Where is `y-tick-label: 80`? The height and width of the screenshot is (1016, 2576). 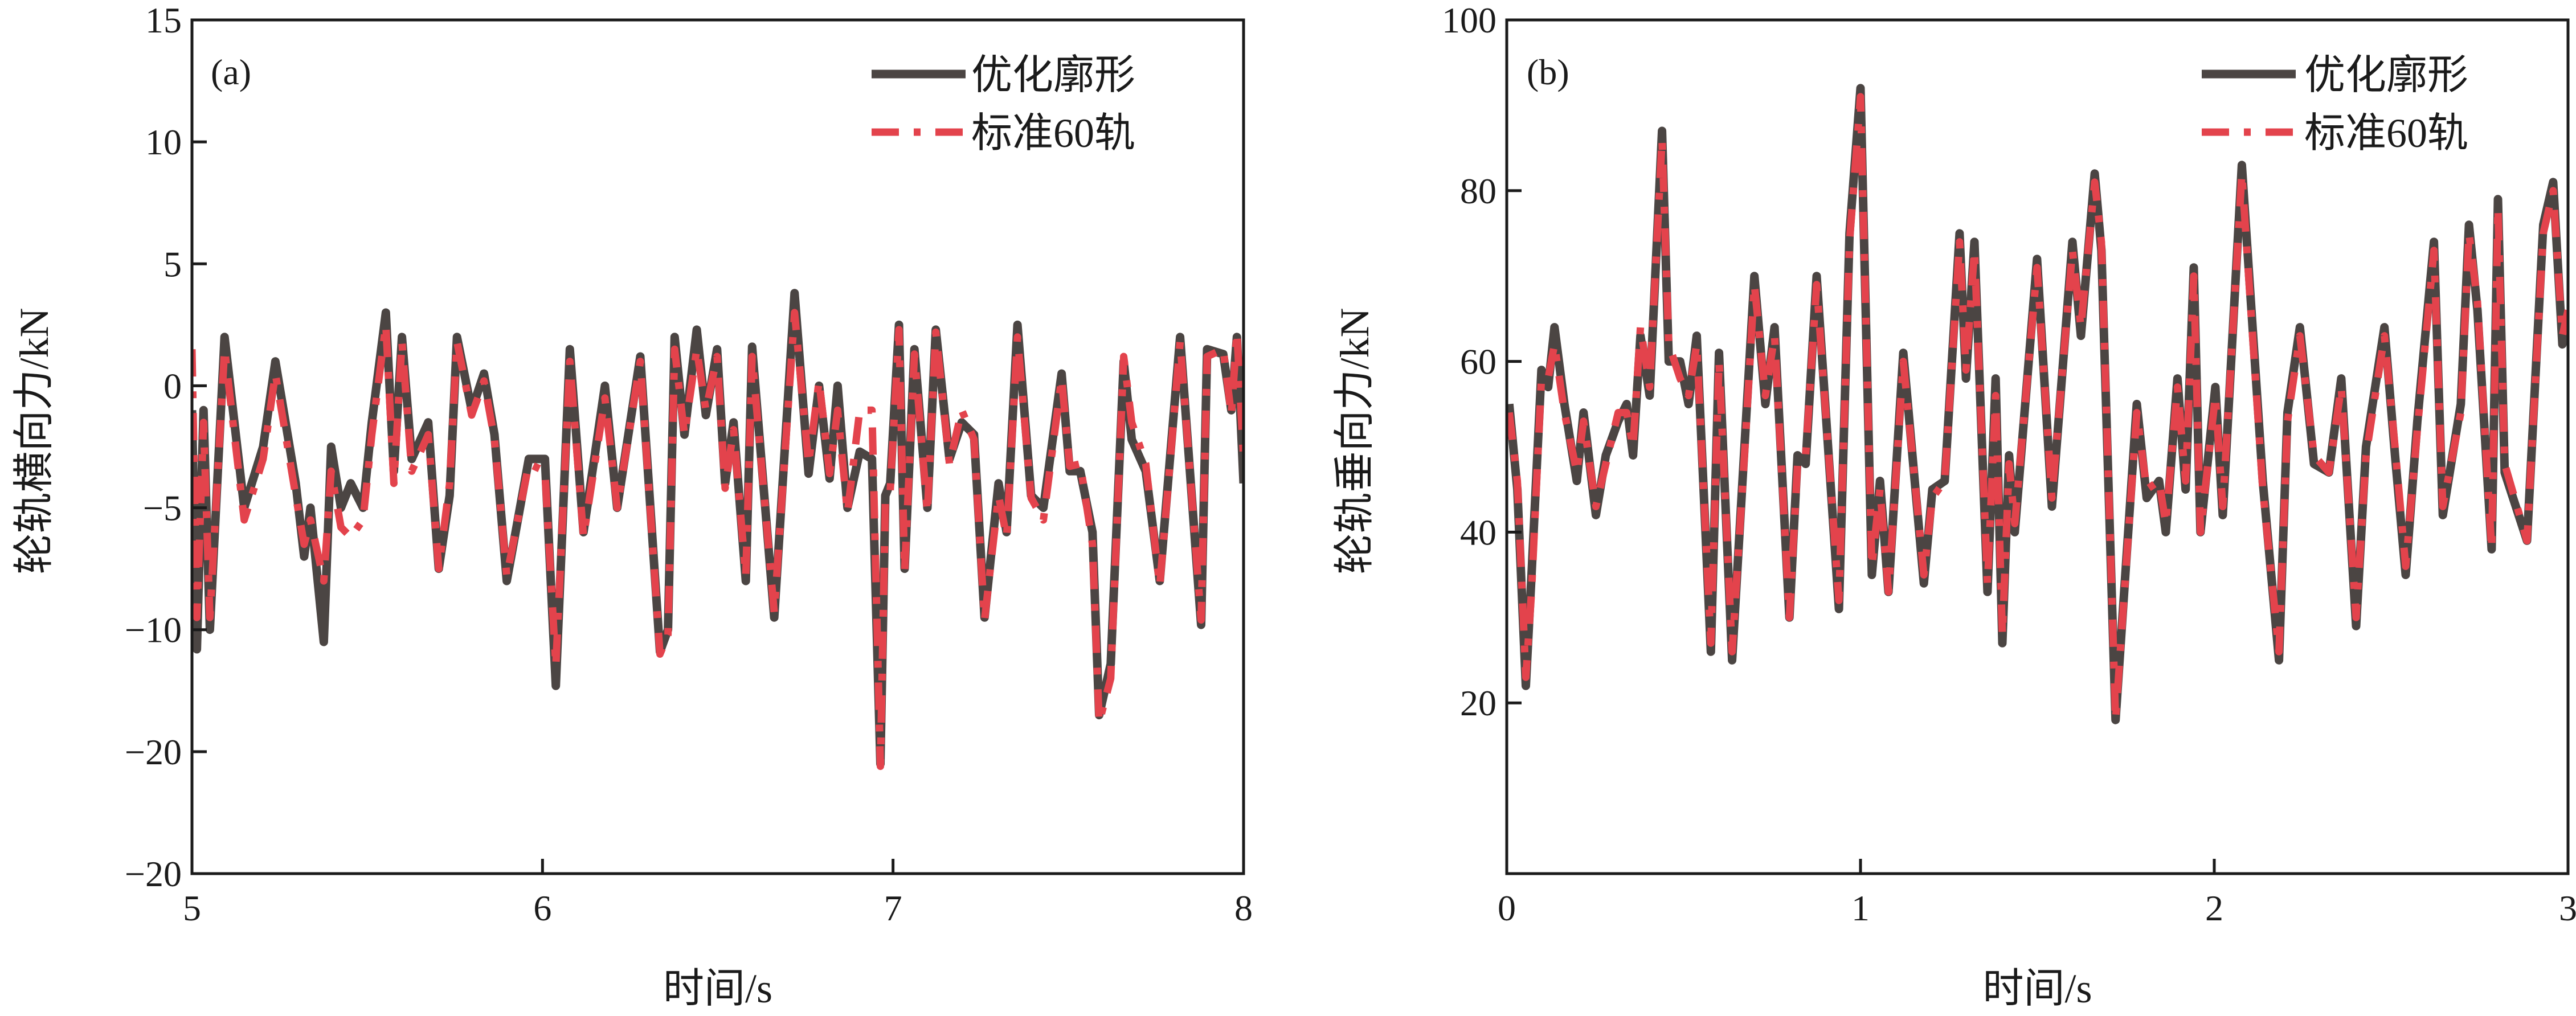
y-tick-label: 80 is located at coordinates (1478, 191).